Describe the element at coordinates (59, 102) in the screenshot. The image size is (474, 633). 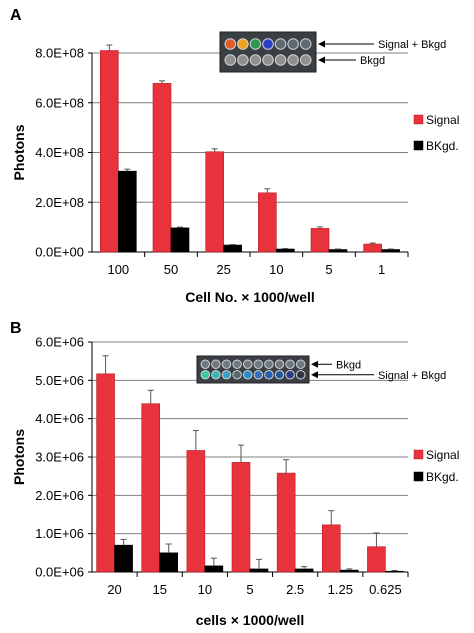
I see `y-tick-label: 6.0E+08` at that location.